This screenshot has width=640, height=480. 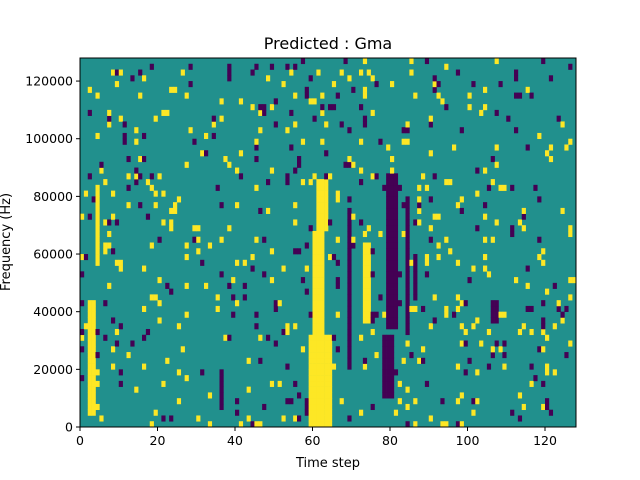 What do you see at coordinates (7, 242) in the screenshot?
I see `y-axis-label: Frequency (Hz)` at bounding box center [7, 242].